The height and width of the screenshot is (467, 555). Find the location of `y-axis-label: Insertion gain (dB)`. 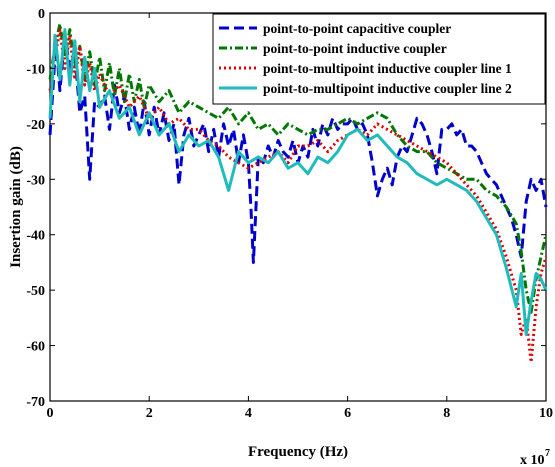

y-axis-label: Insertion gain (dB) is located at coordinates (16, 207).